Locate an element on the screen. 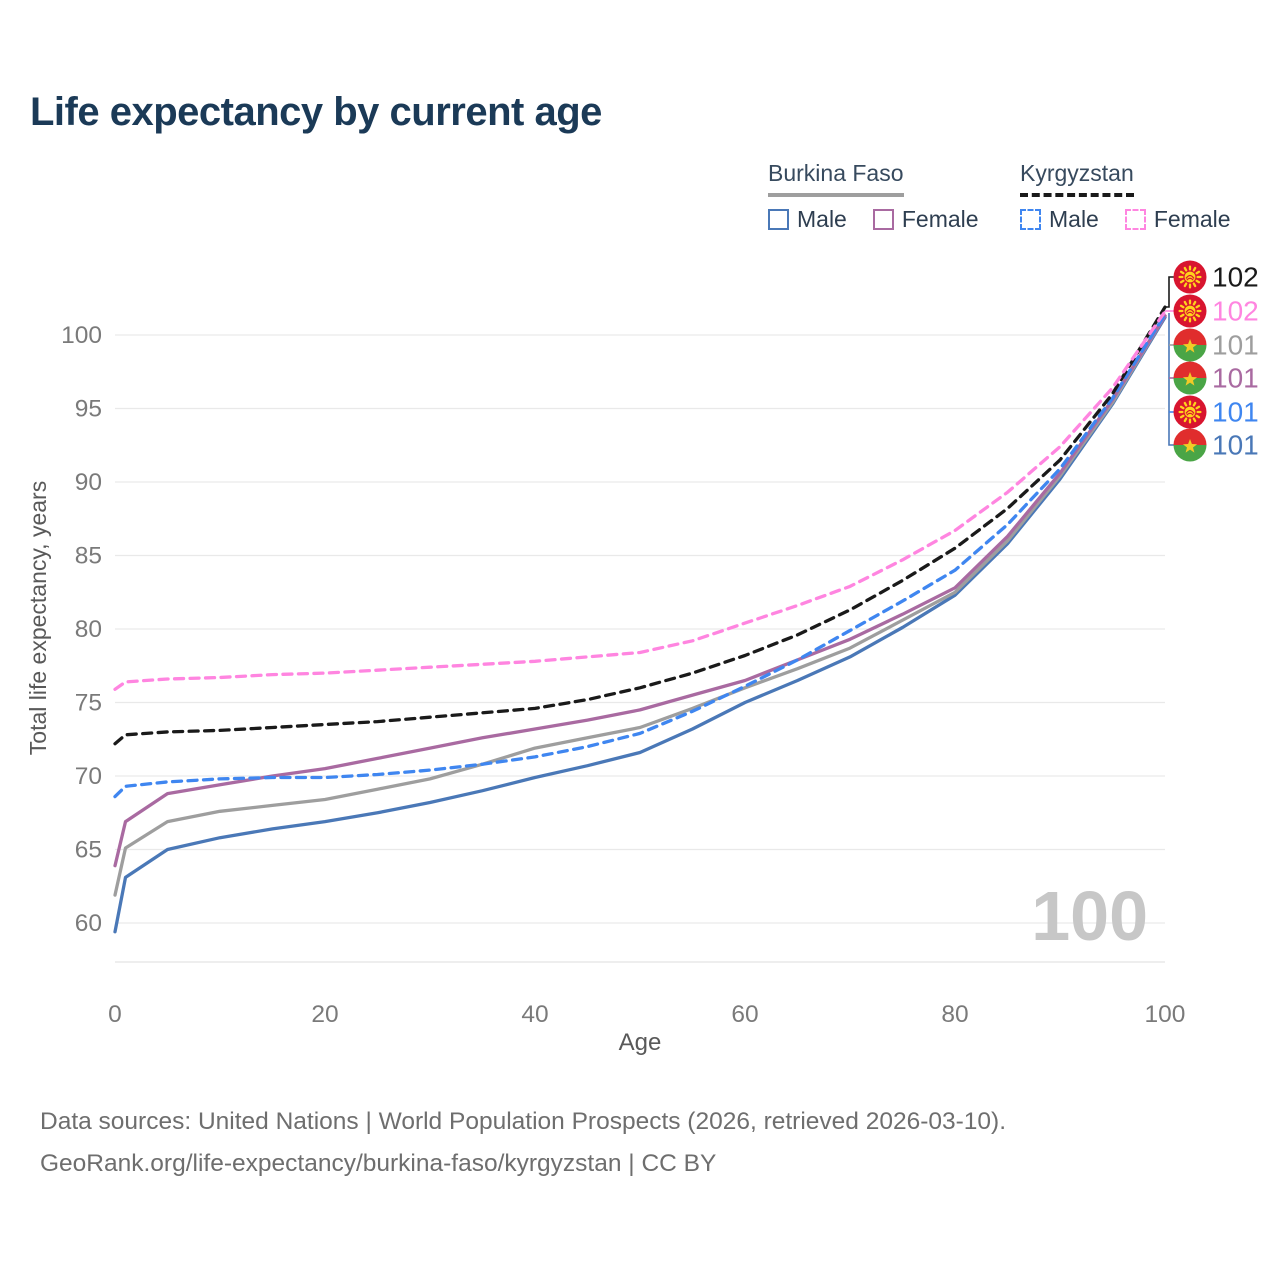  end-label-burkina-faso-male: 101 is located at coordinates (1216, 445).